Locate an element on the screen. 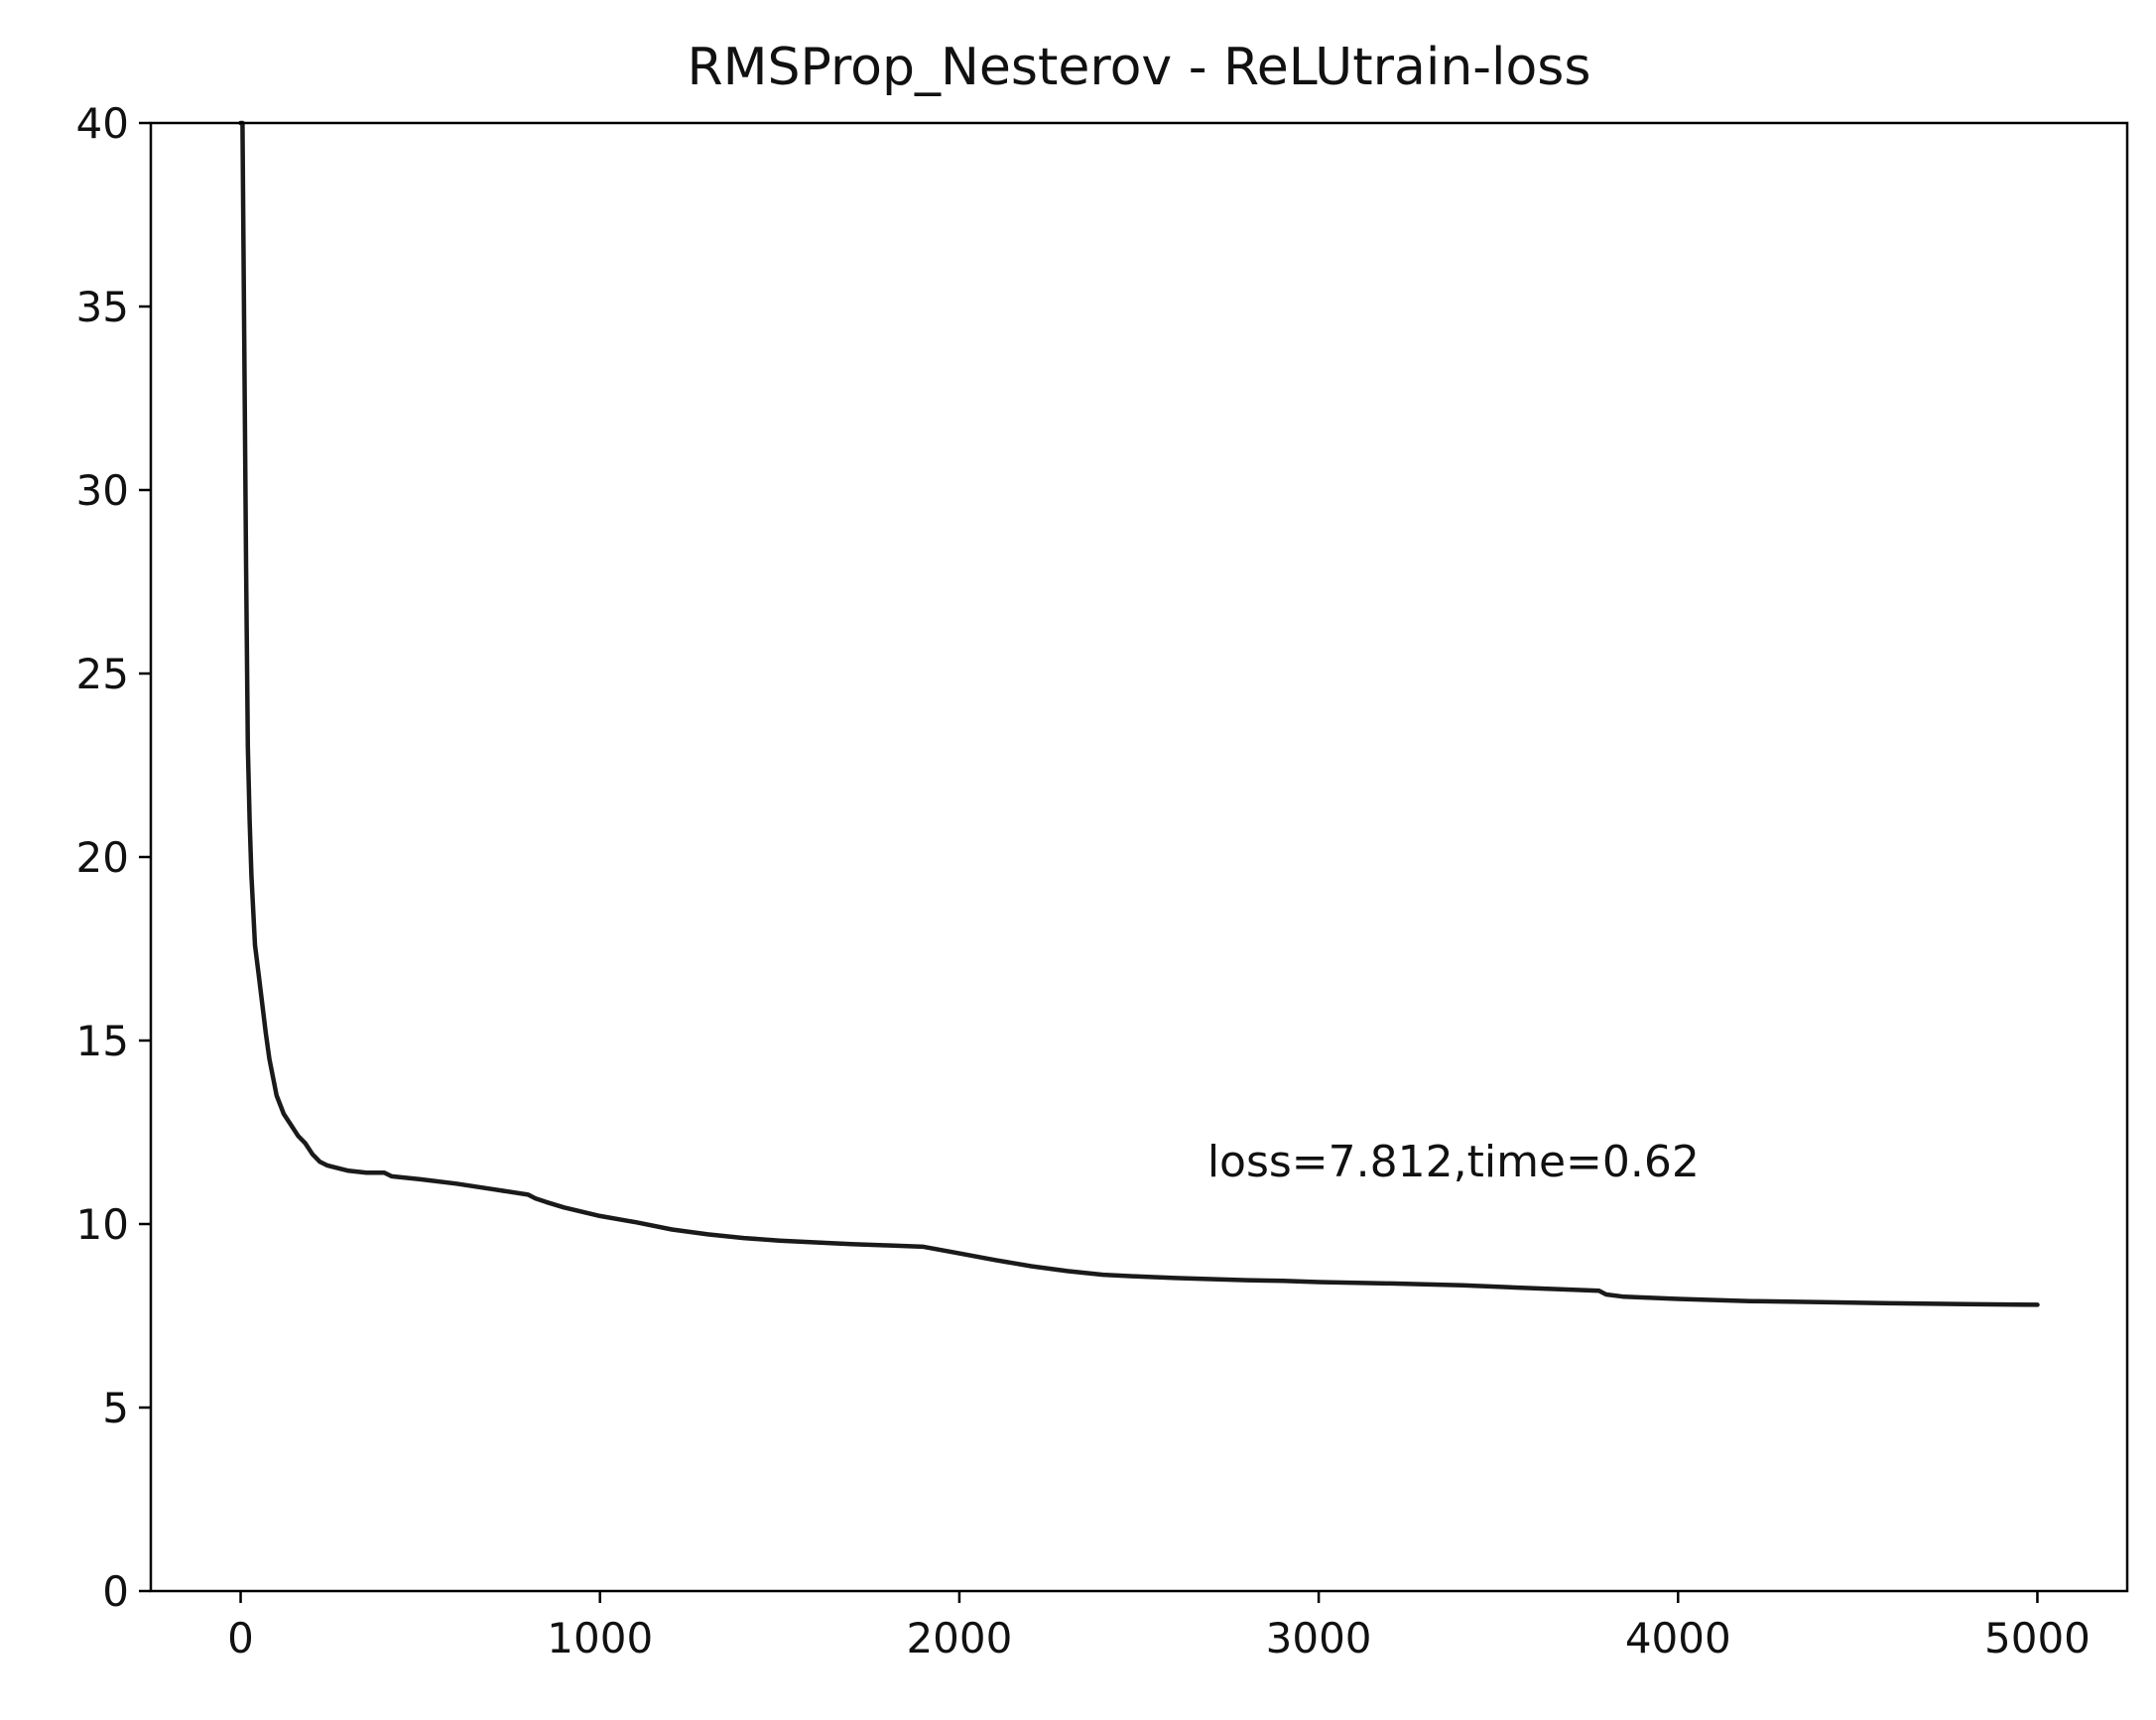 This screenshot has width=2156, height=1720. loss-time-annotation: loss=7.812,time=0.62 is located at coordinates (1453, 1162).